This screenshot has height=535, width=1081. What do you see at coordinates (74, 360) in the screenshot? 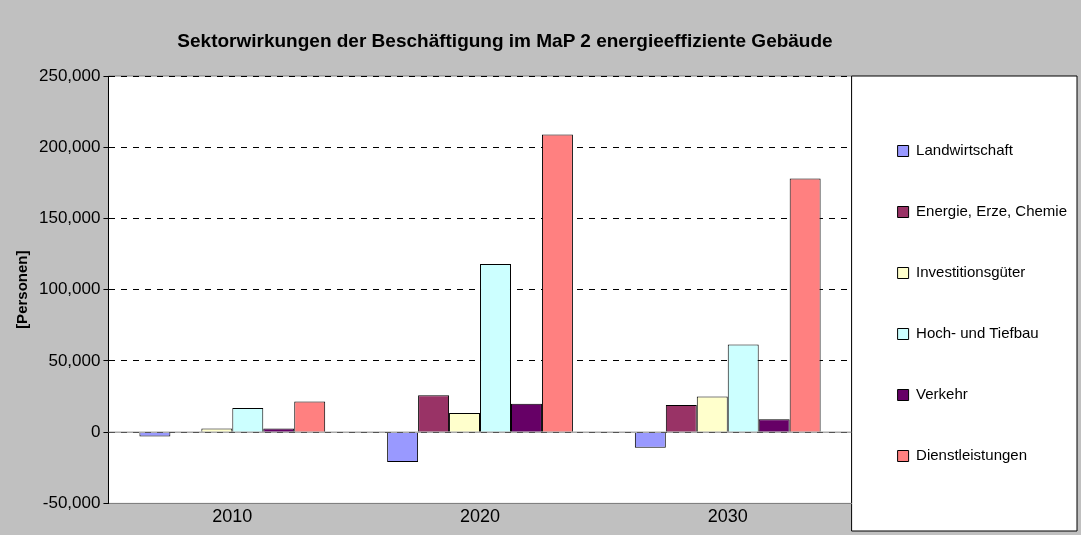
I see `y-tick-label: 50,000` at bounding box center [74, 360].